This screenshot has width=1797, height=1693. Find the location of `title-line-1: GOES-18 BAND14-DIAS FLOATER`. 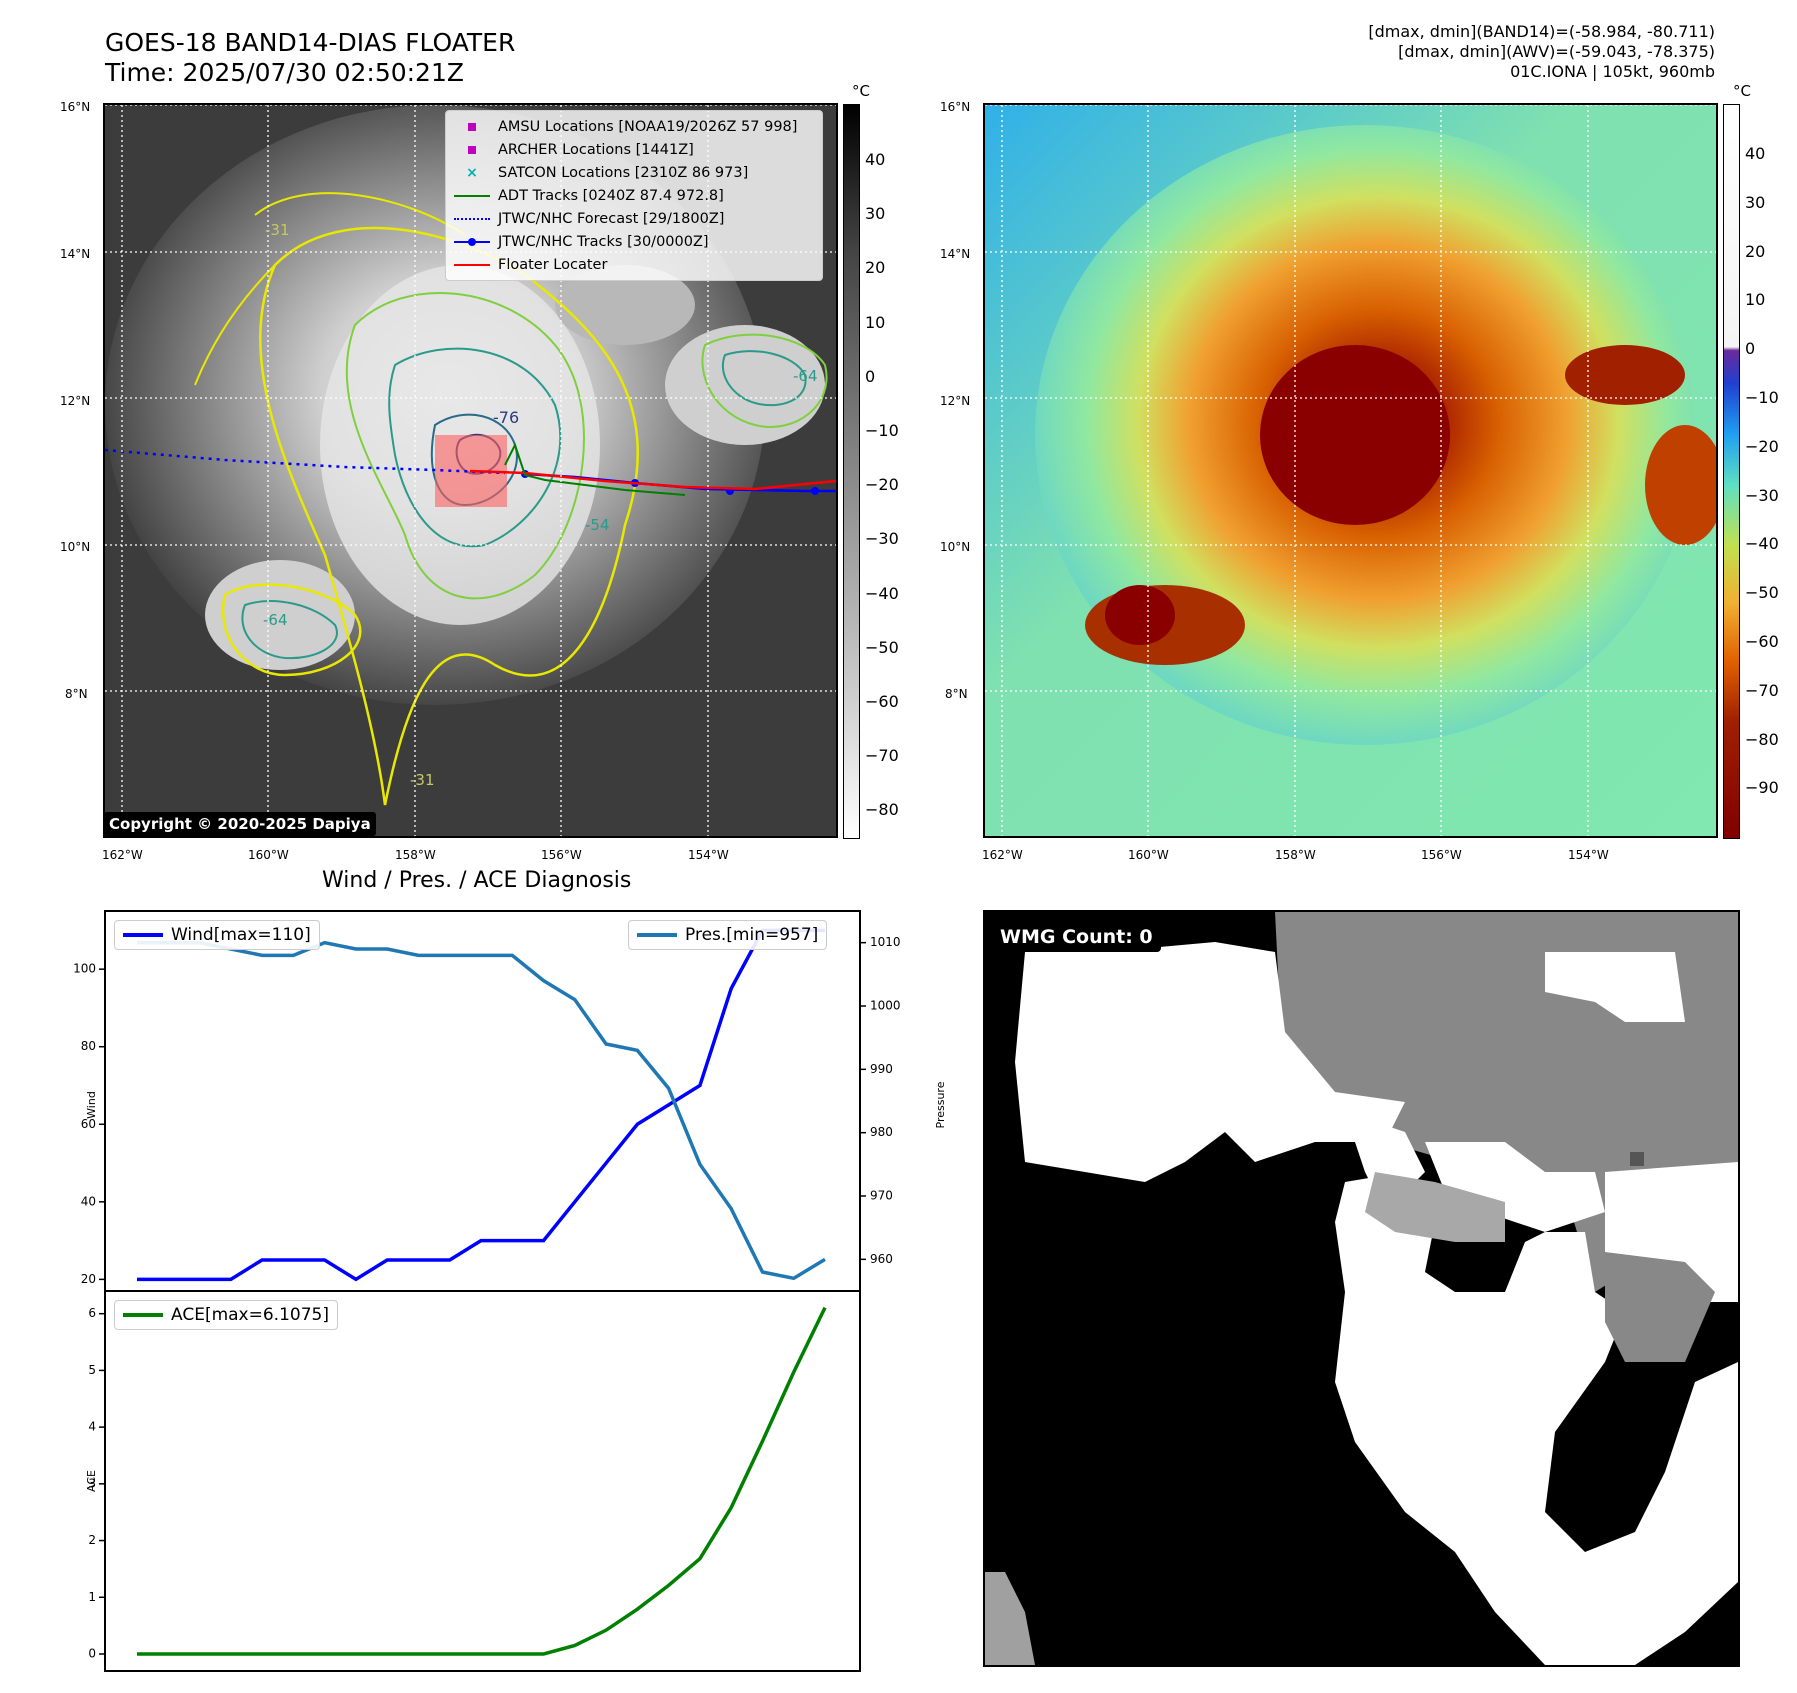

title-line-1: GOES-18 BAND14-DIAS FLOATER is located at coordinates (310, 42).